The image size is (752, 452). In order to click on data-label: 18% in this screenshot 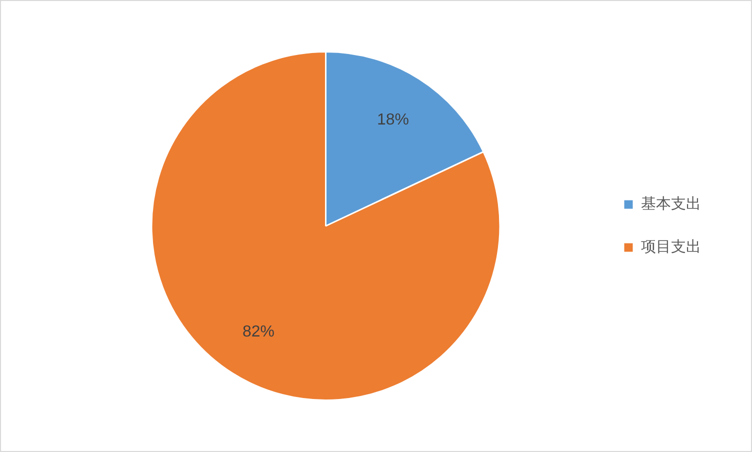, I will do `click(392, 119)`.